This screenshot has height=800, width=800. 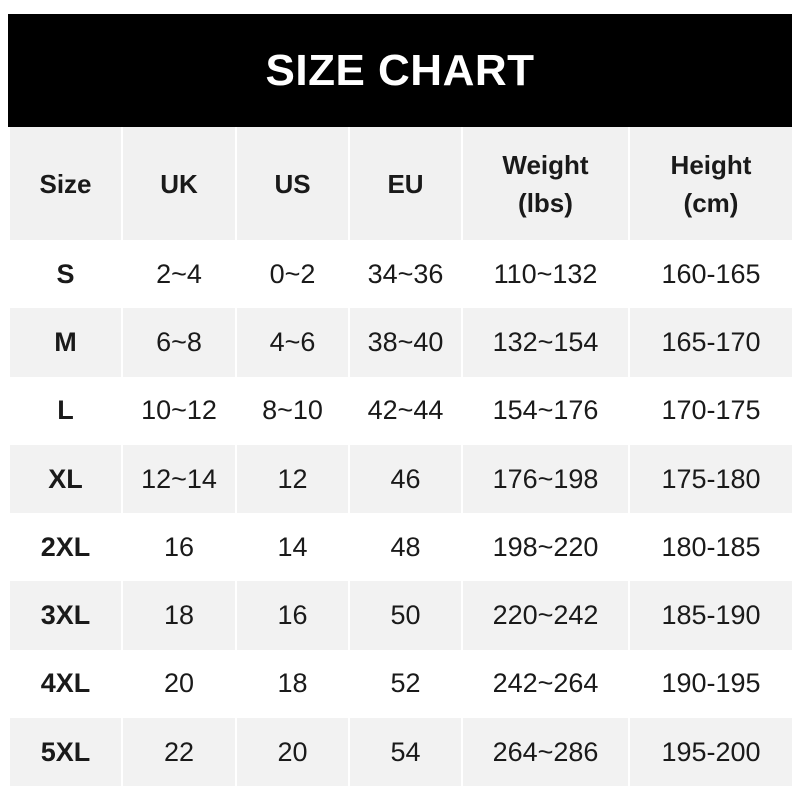 What do you see at coordinates (179, 410) in the screenshot?
I see `table-cell: 10~12` at bounding box center [179, 410].